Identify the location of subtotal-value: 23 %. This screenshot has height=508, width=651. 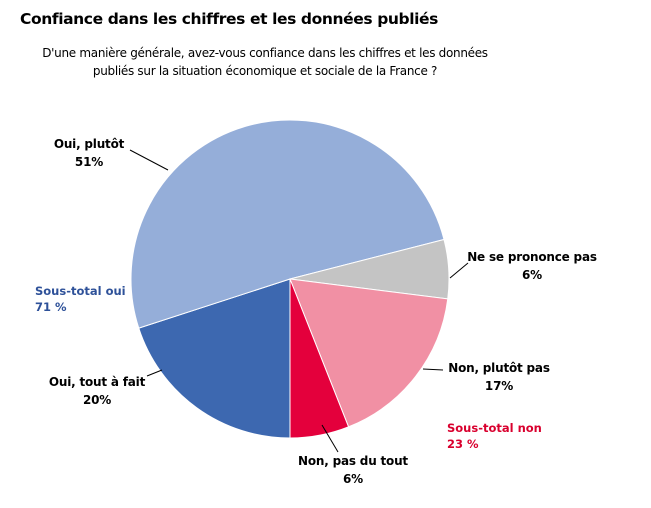
(463, 444).